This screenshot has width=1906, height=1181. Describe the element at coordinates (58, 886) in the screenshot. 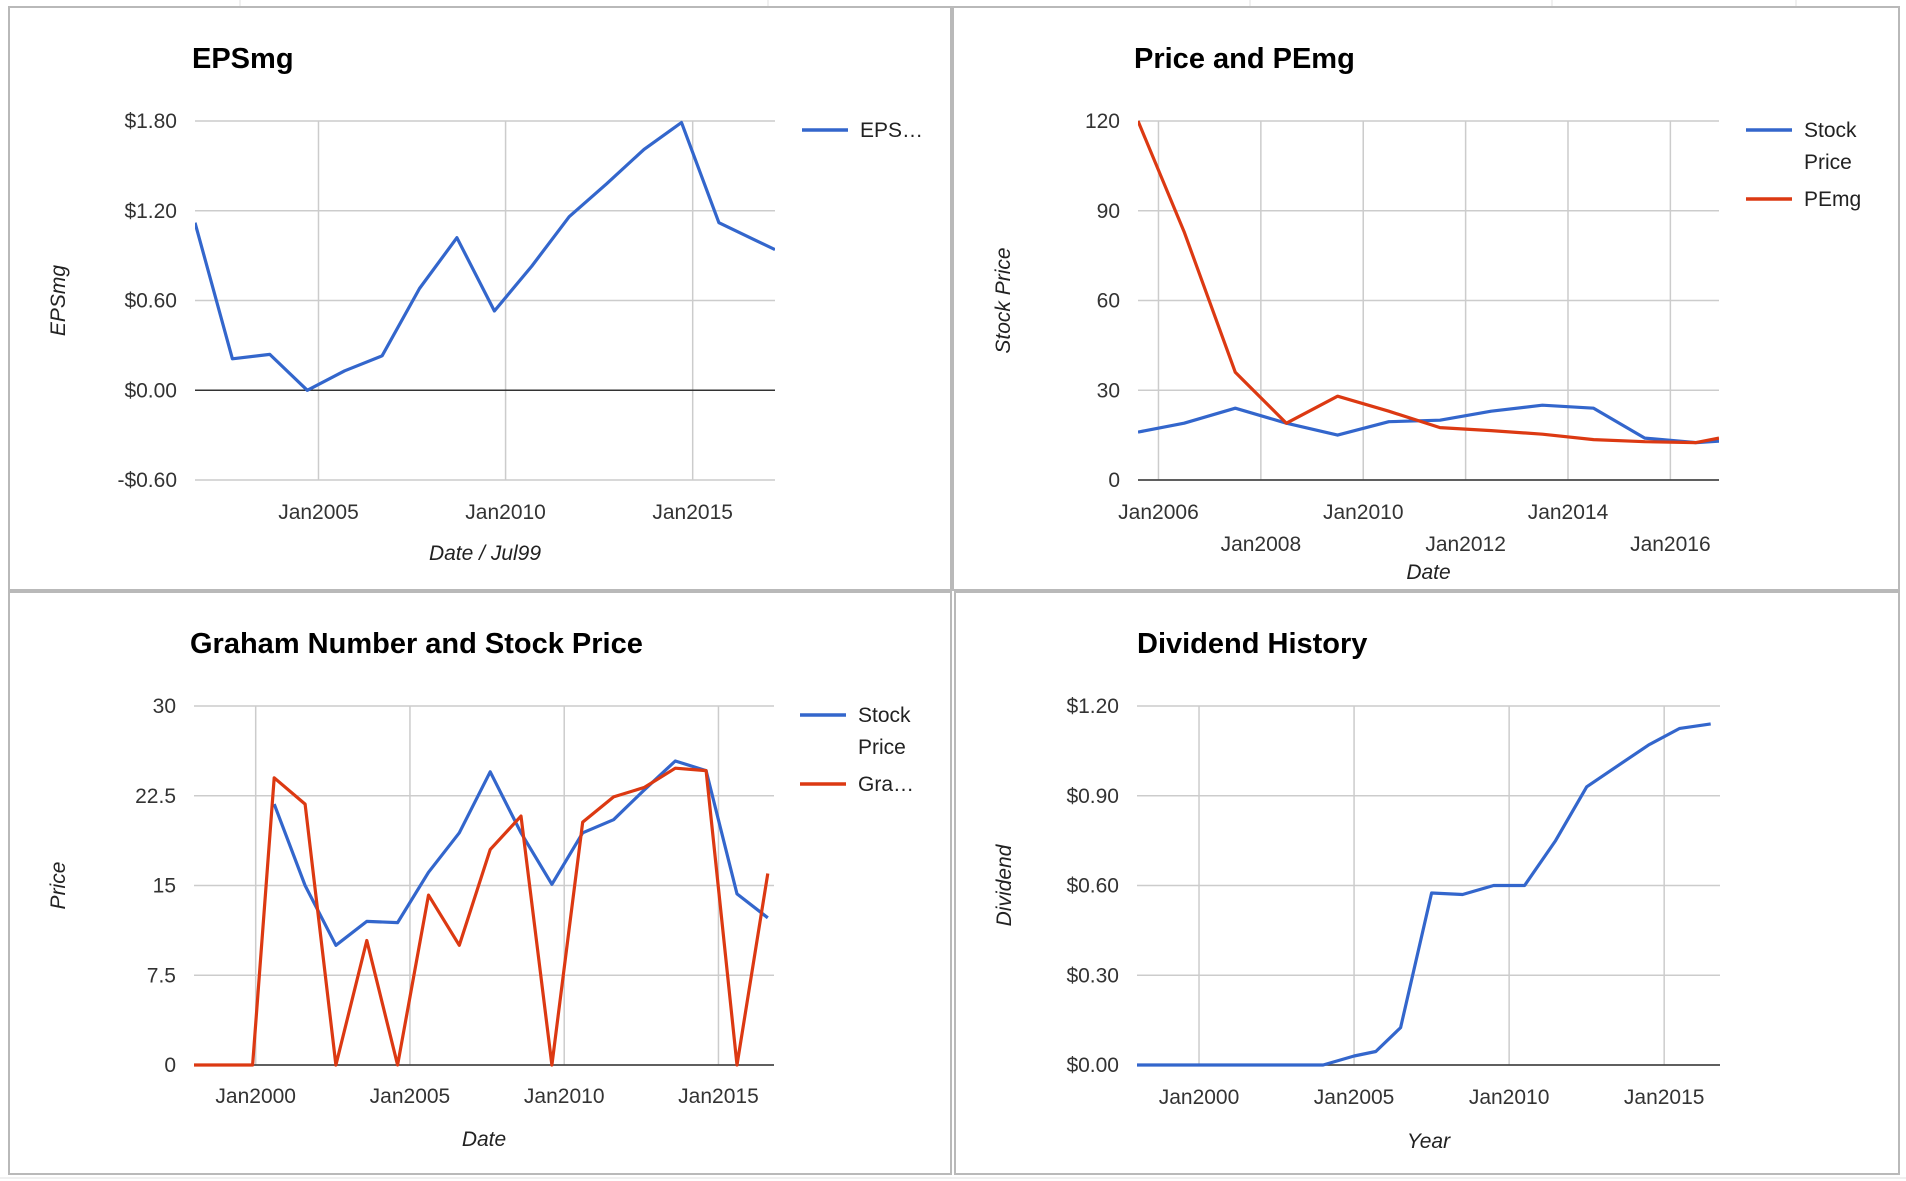

I see `y-axis-label: Price` at that location.